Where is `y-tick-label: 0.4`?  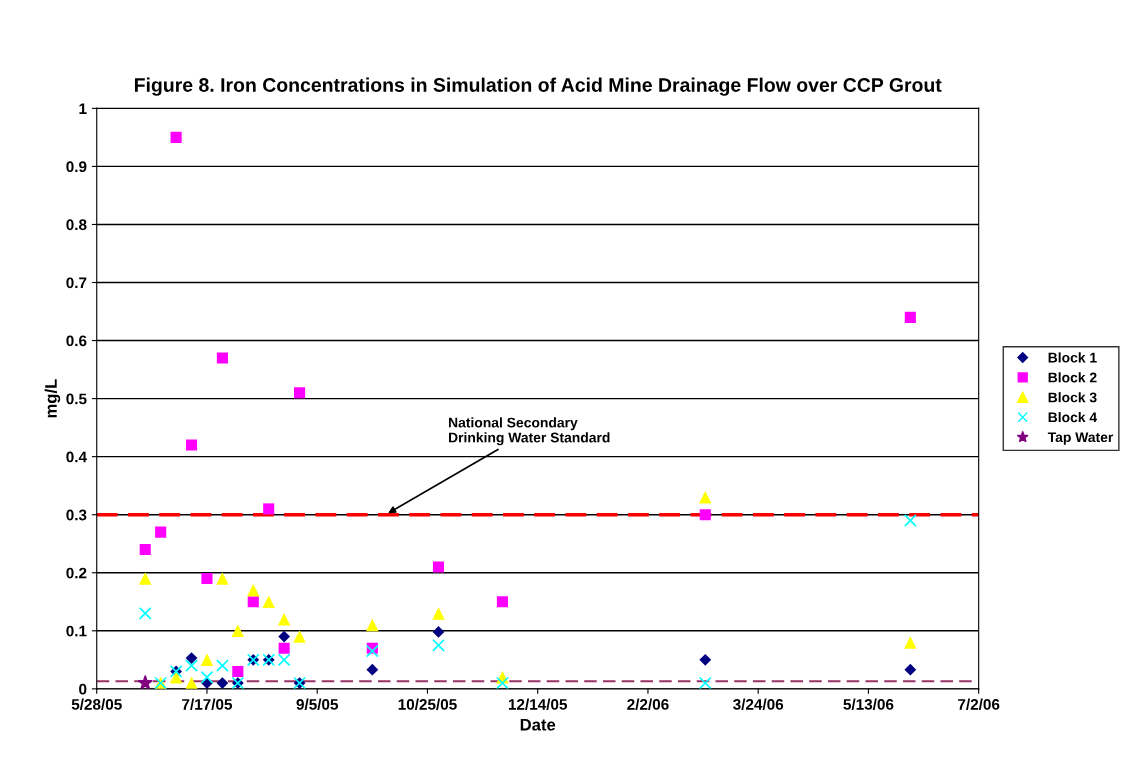 y-tick-label: 0.4 is located at coordinates (76, 457).